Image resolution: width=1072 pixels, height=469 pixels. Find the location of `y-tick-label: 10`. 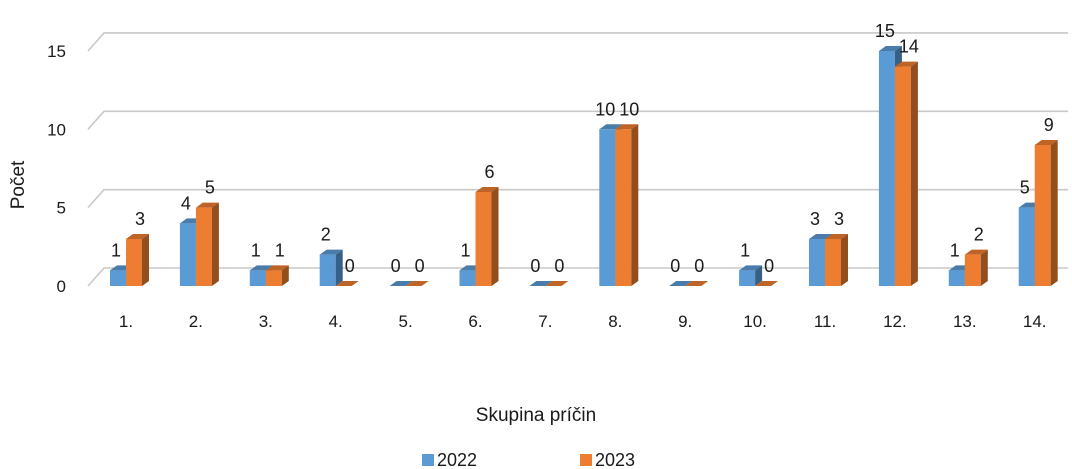

y-tick-label: 10 is located at coordinates (56, 129).